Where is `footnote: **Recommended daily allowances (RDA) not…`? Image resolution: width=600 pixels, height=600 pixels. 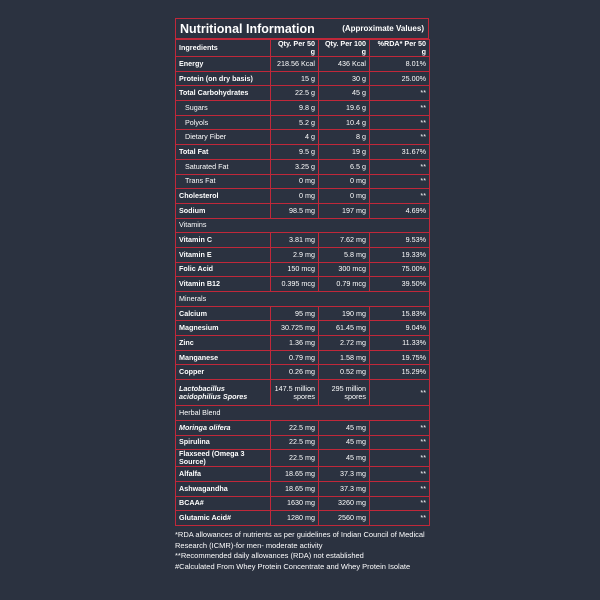
footnote: **Recommended daily allowances (RDA) not… is located at coordinates (269, 555).